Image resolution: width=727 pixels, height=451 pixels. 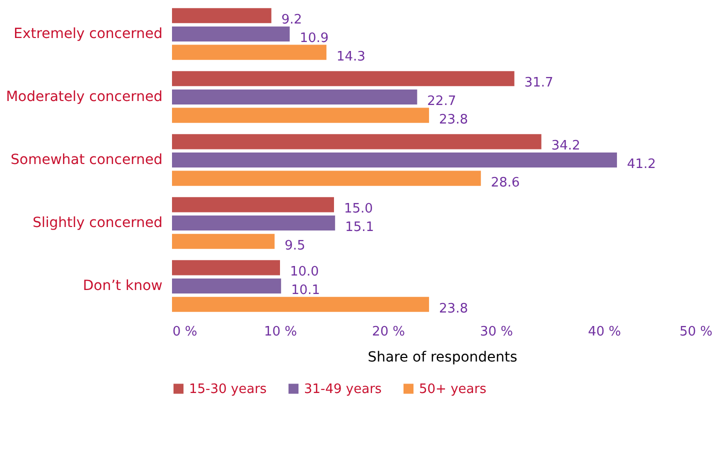 What do you see at coordinates (86, 160) in the screenshot?
I see `y-tick-label: Somewhat concerned` at bounding box center [86, 160].